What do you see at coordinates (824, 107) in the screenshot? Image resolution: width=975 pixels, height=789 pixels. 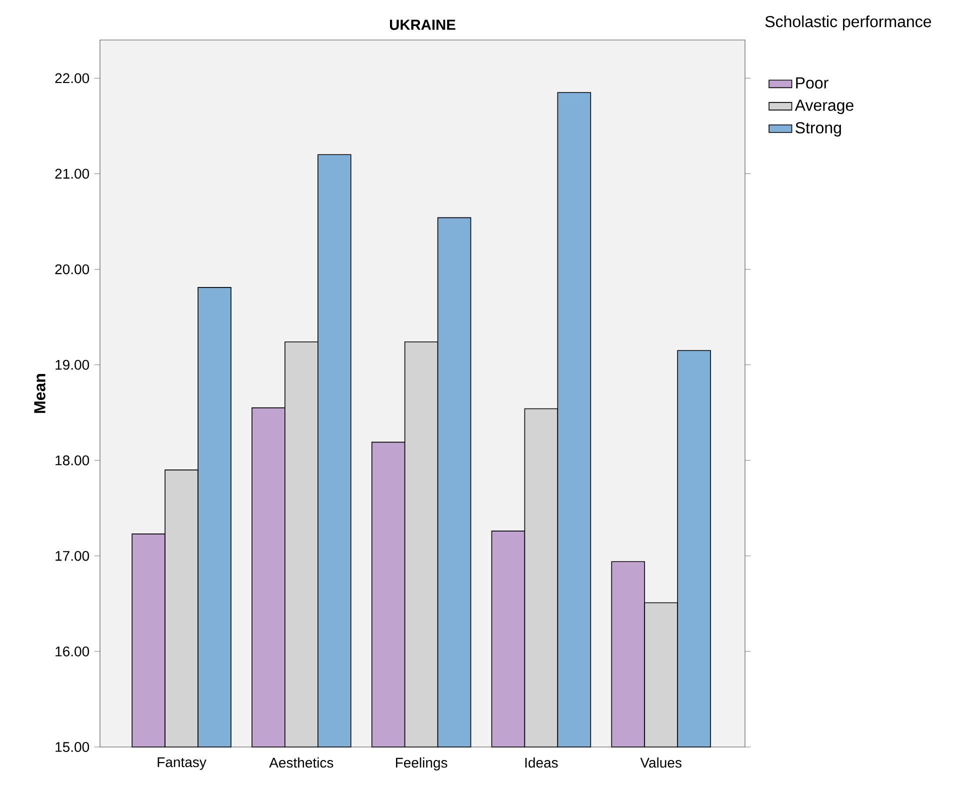 I see `legend-label: Average` at bounding box center [824, 107].